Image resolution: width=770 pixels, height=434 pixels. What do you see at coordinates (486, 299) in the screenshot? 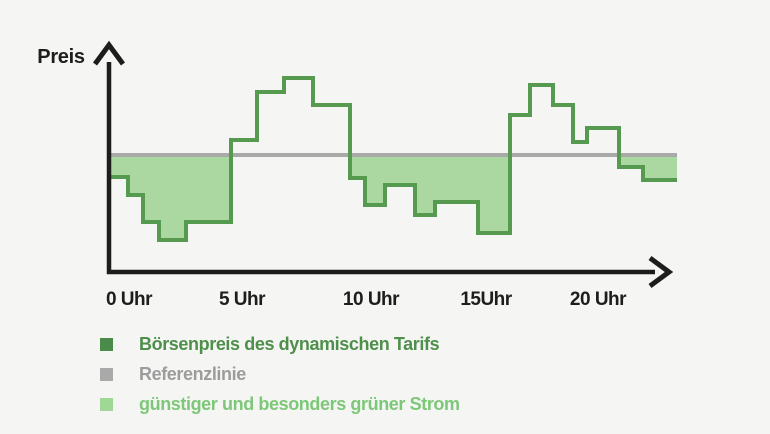
I see `x-tick-label: 15Uhr` at bounding box center [486, 299].